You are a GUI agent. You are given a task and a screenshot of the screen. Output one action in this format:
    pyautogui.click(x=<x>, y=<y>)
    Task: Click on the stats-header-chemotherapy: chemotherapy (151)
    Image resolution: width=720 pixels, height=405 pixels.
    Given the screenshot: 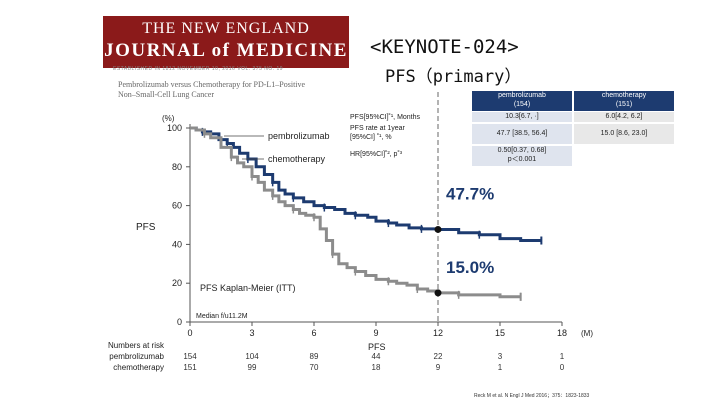 What is the action you would take?
    pyautogui.click(x=624, y=101)
    